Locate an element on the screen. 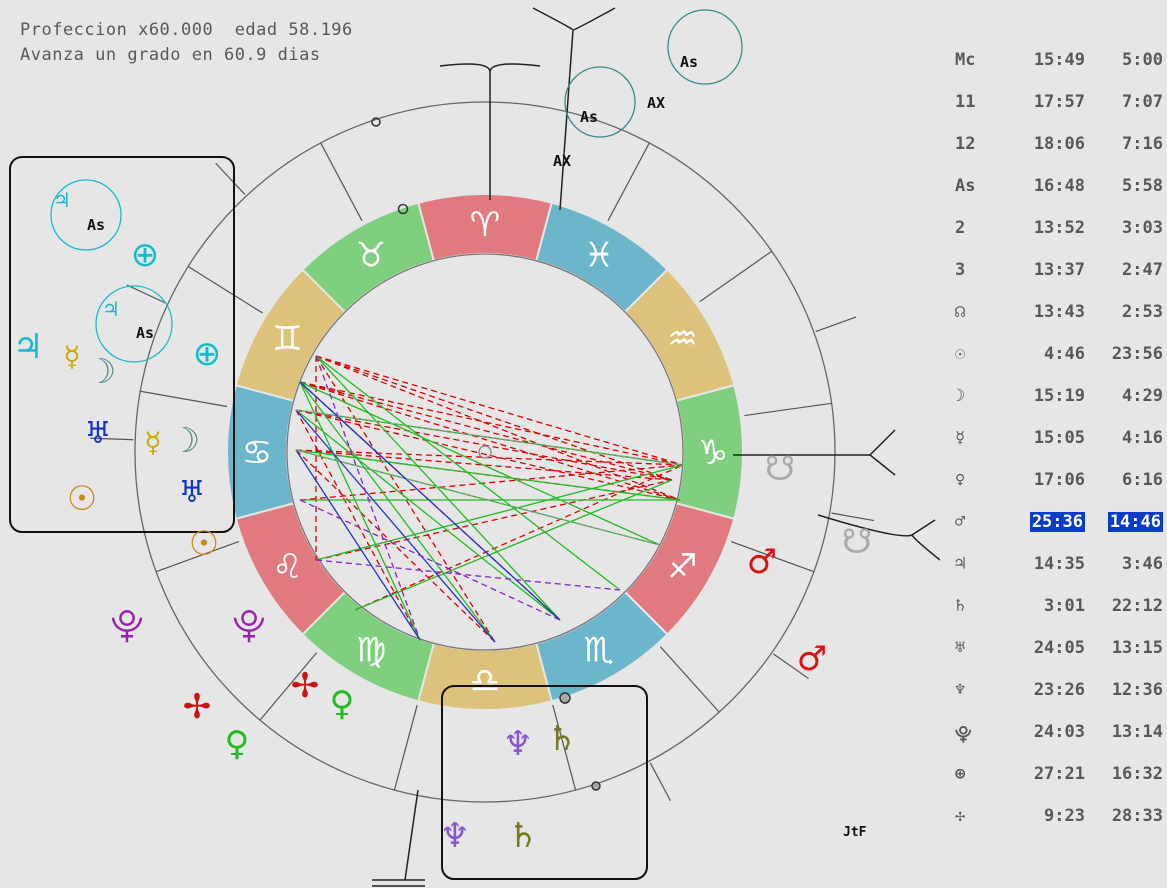  row-value-a: 13:52 is located at coordinates (1059, 228).